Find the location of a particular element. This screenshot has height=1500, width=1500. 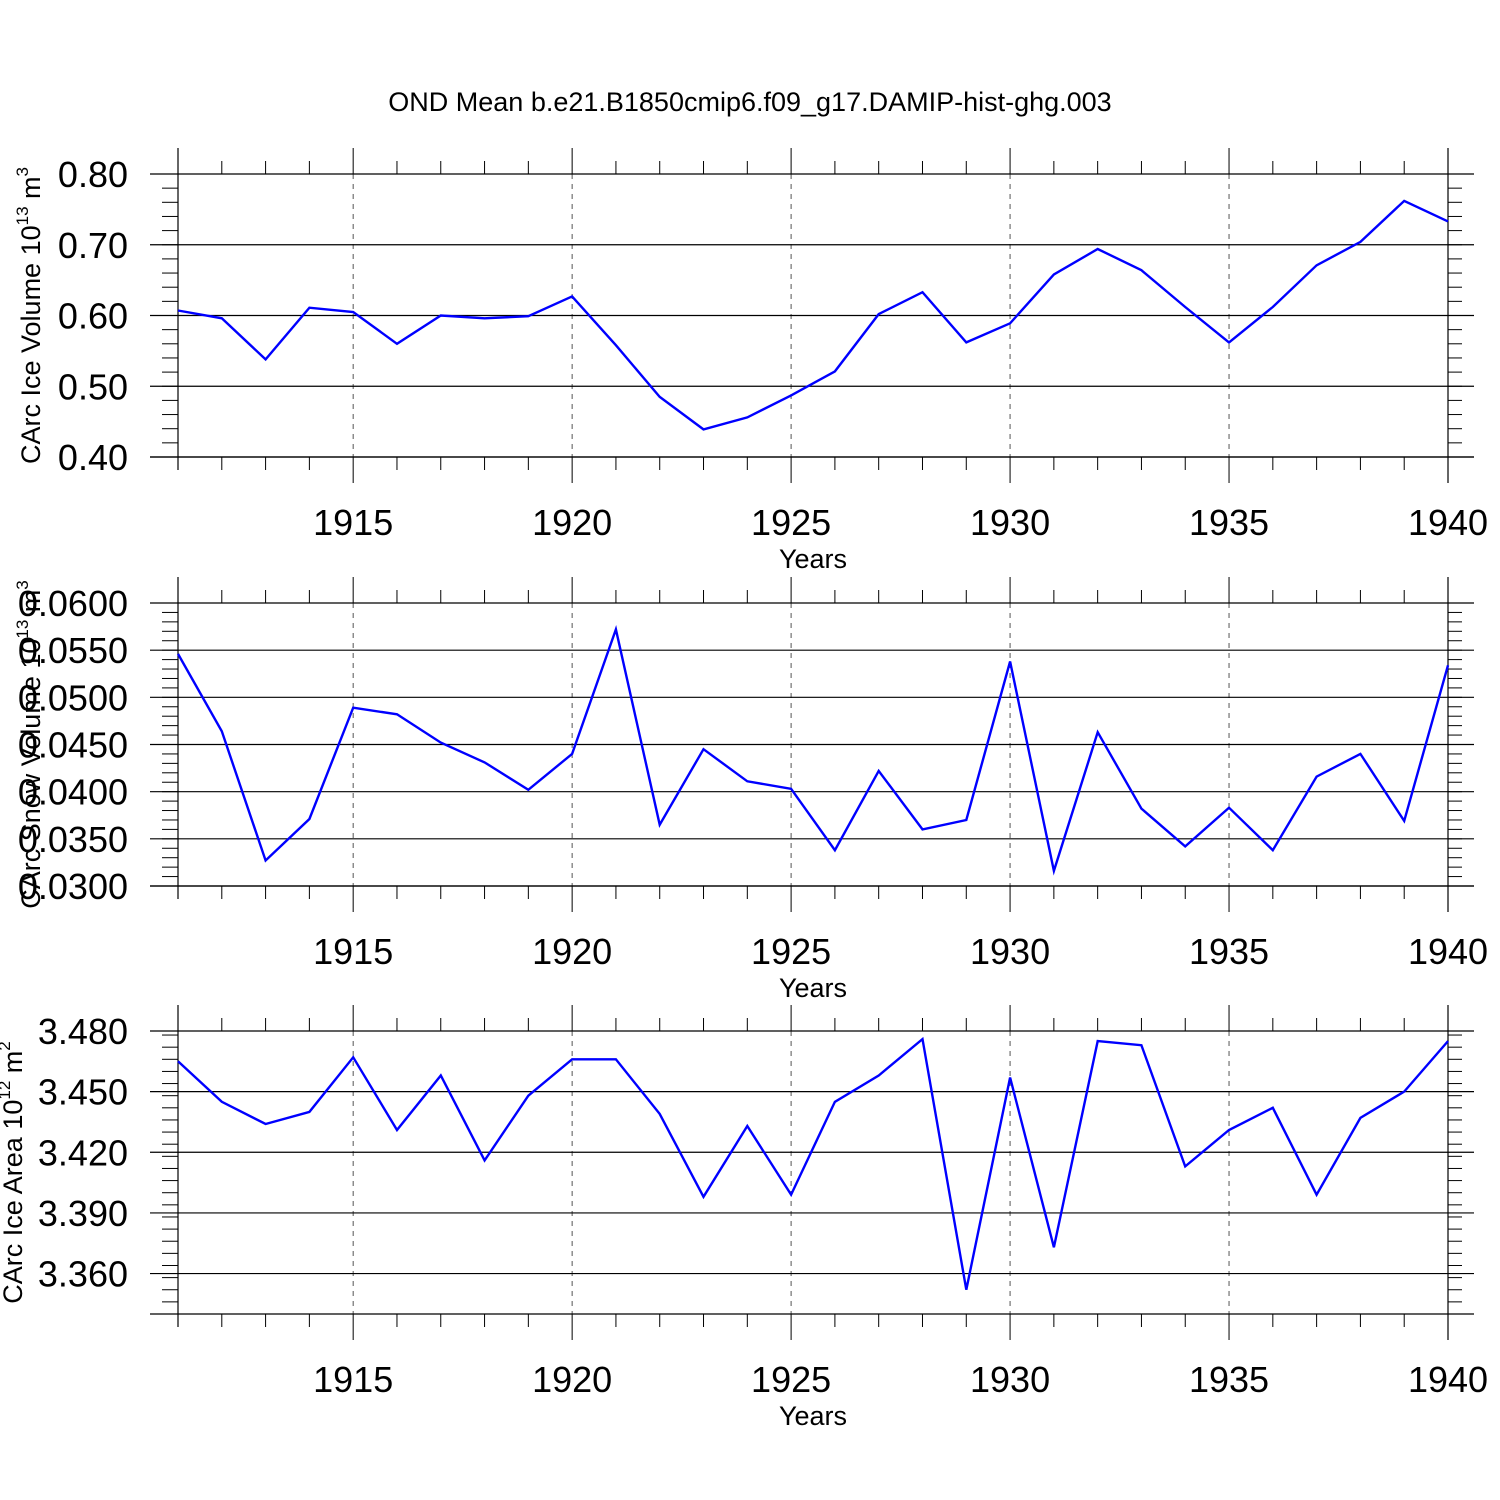

y-tick-label: 3.420 is located at coordinates (83, 1152).